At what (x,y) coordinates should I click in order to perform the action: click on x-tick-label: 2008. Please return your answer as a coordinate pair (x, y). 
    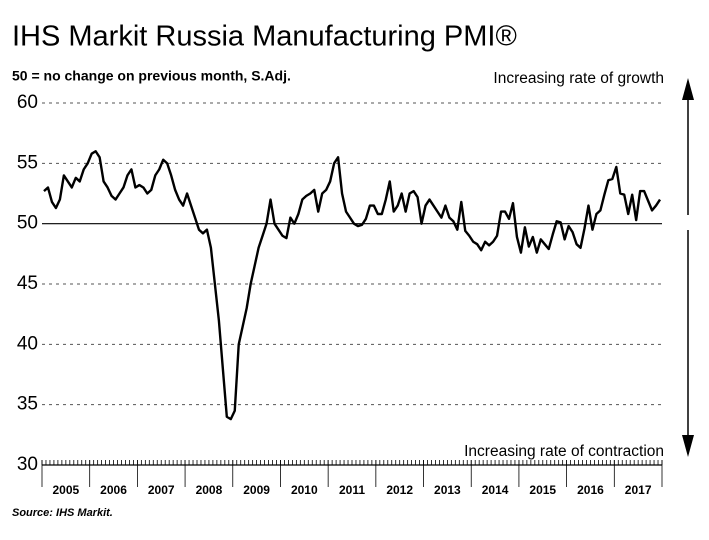
    Looking at the image, I should click on (209, 490).